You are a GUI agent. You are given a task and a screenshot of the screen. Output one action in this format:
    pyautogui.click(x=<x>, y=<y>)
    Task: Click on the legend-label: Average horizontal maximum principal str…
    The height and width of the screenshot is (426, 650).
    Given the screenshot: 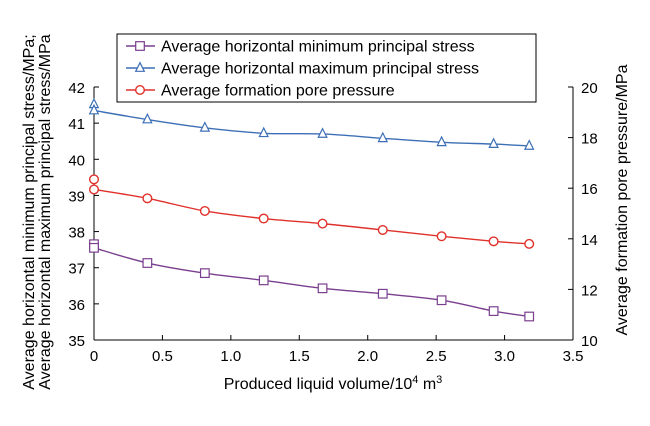 What is the action you would take?
    pyautogui.click(x=320, y=69)
    